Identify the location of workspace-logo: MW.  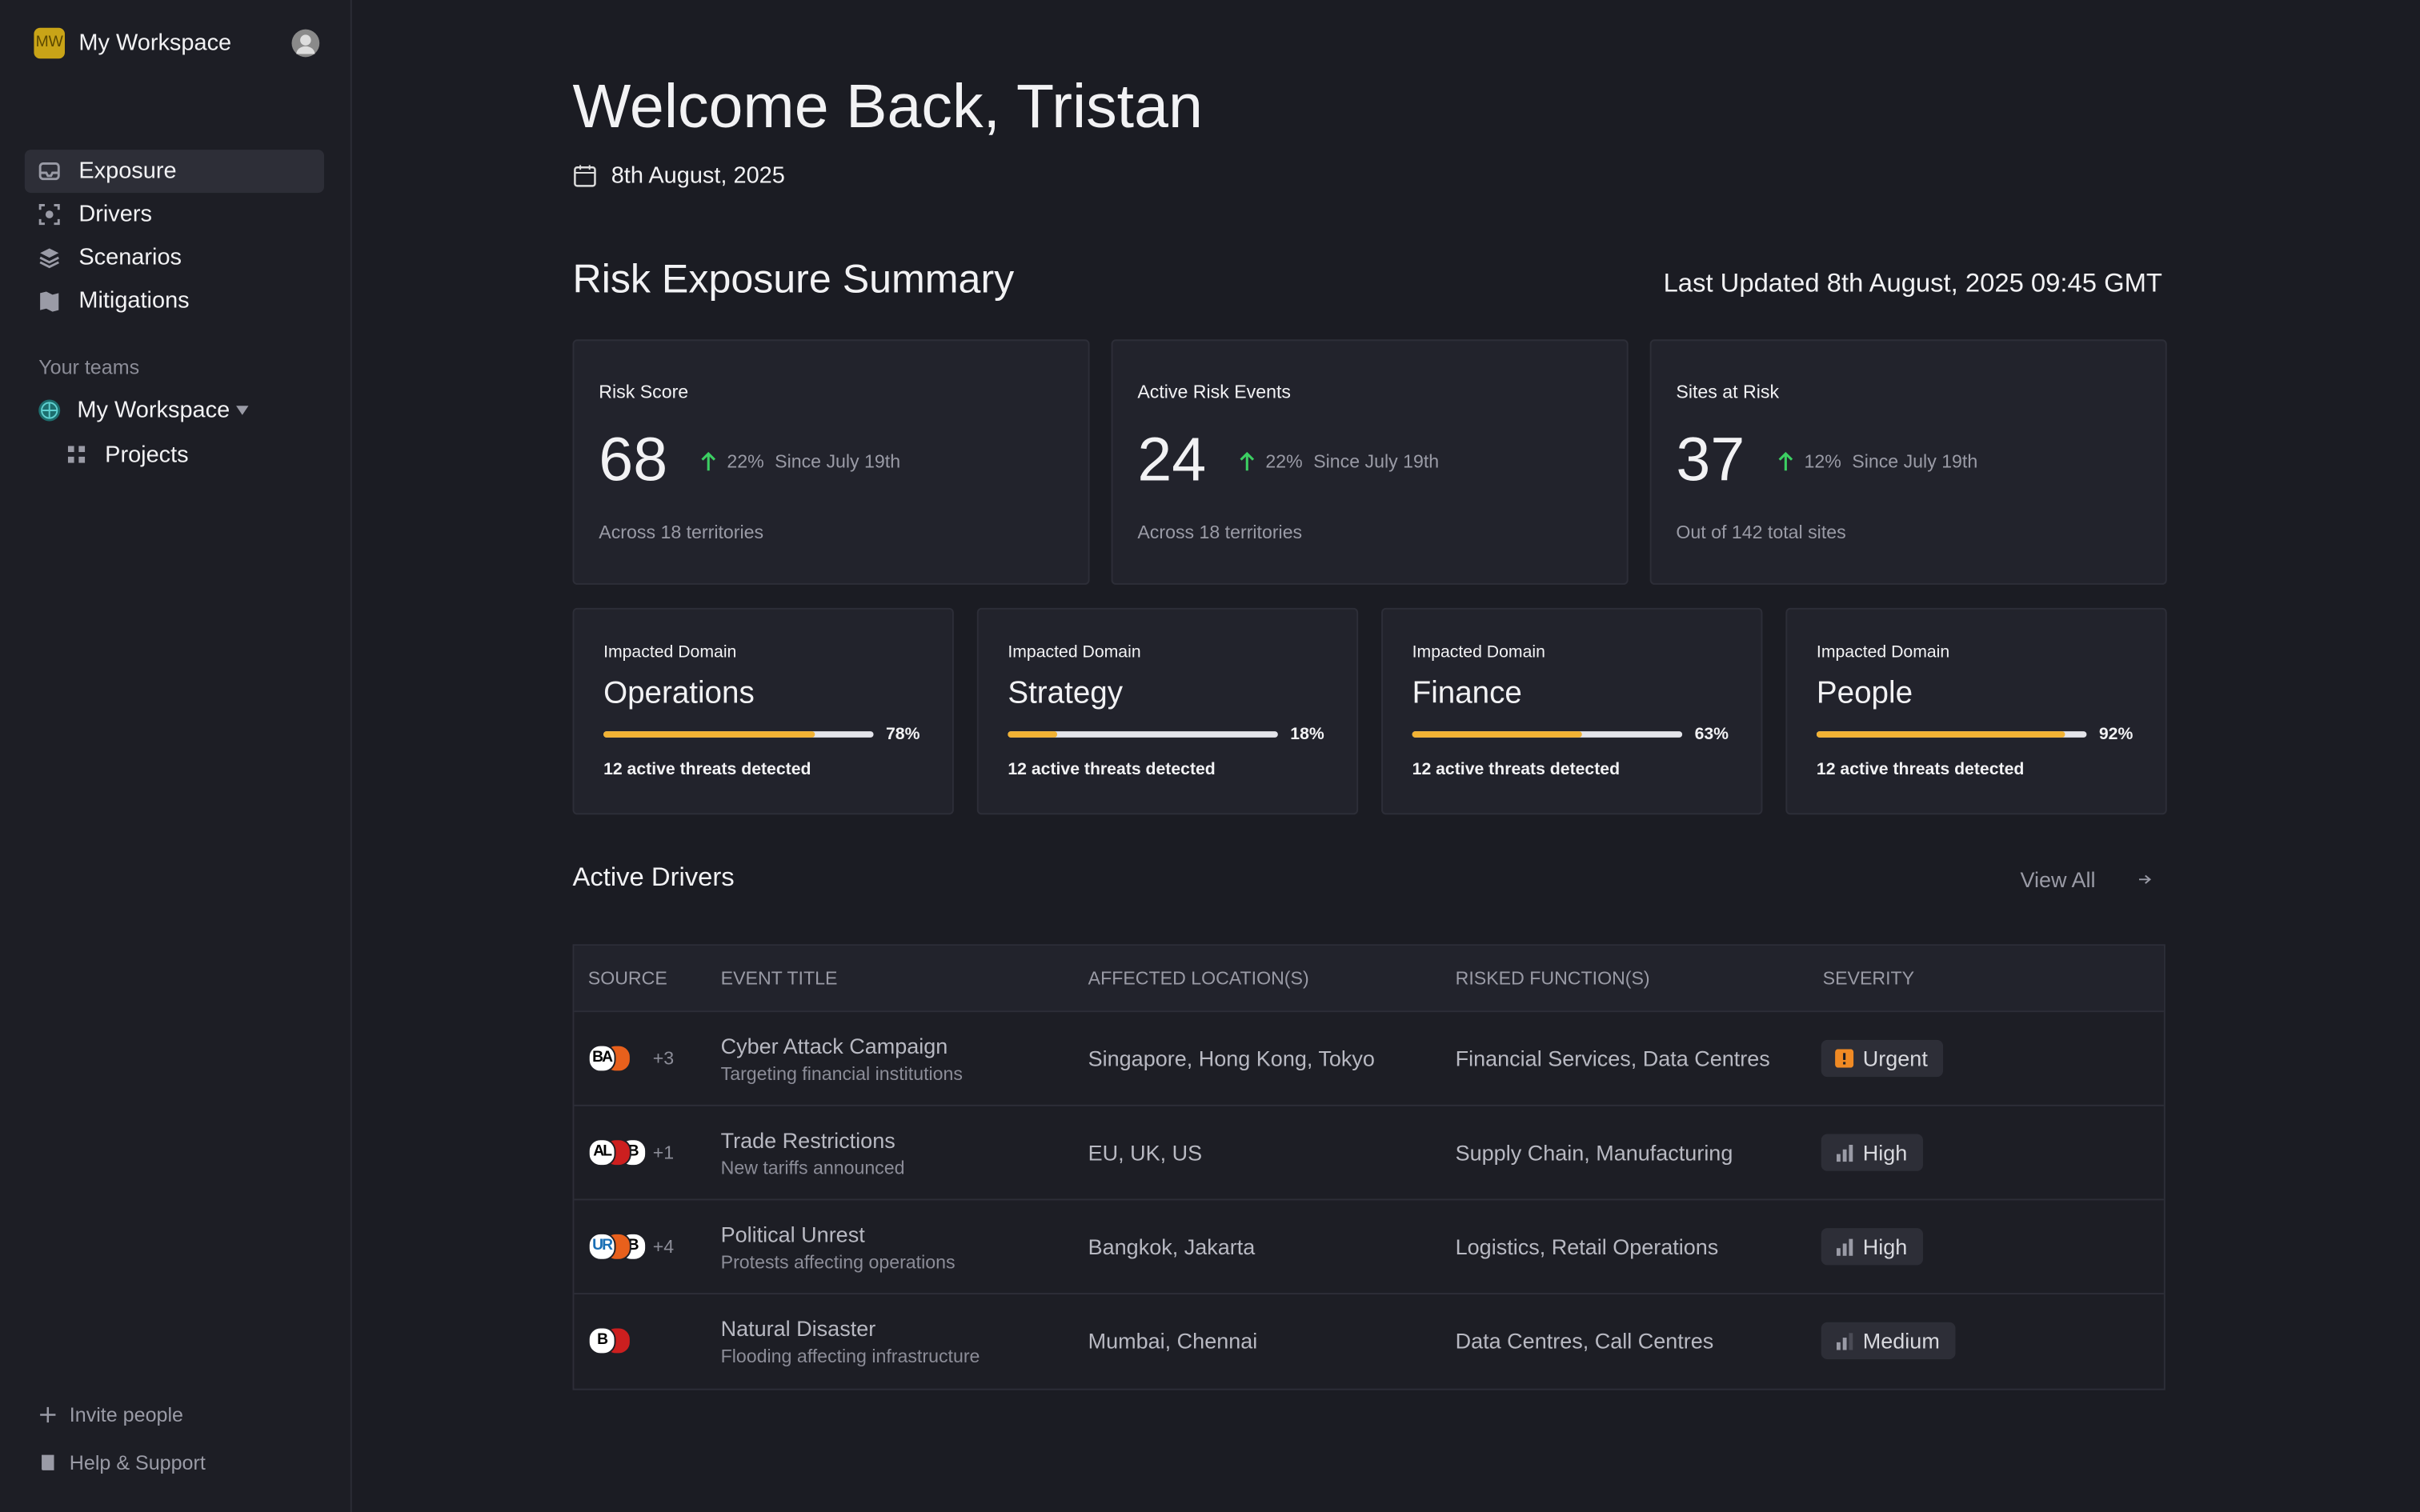
(49, 43).